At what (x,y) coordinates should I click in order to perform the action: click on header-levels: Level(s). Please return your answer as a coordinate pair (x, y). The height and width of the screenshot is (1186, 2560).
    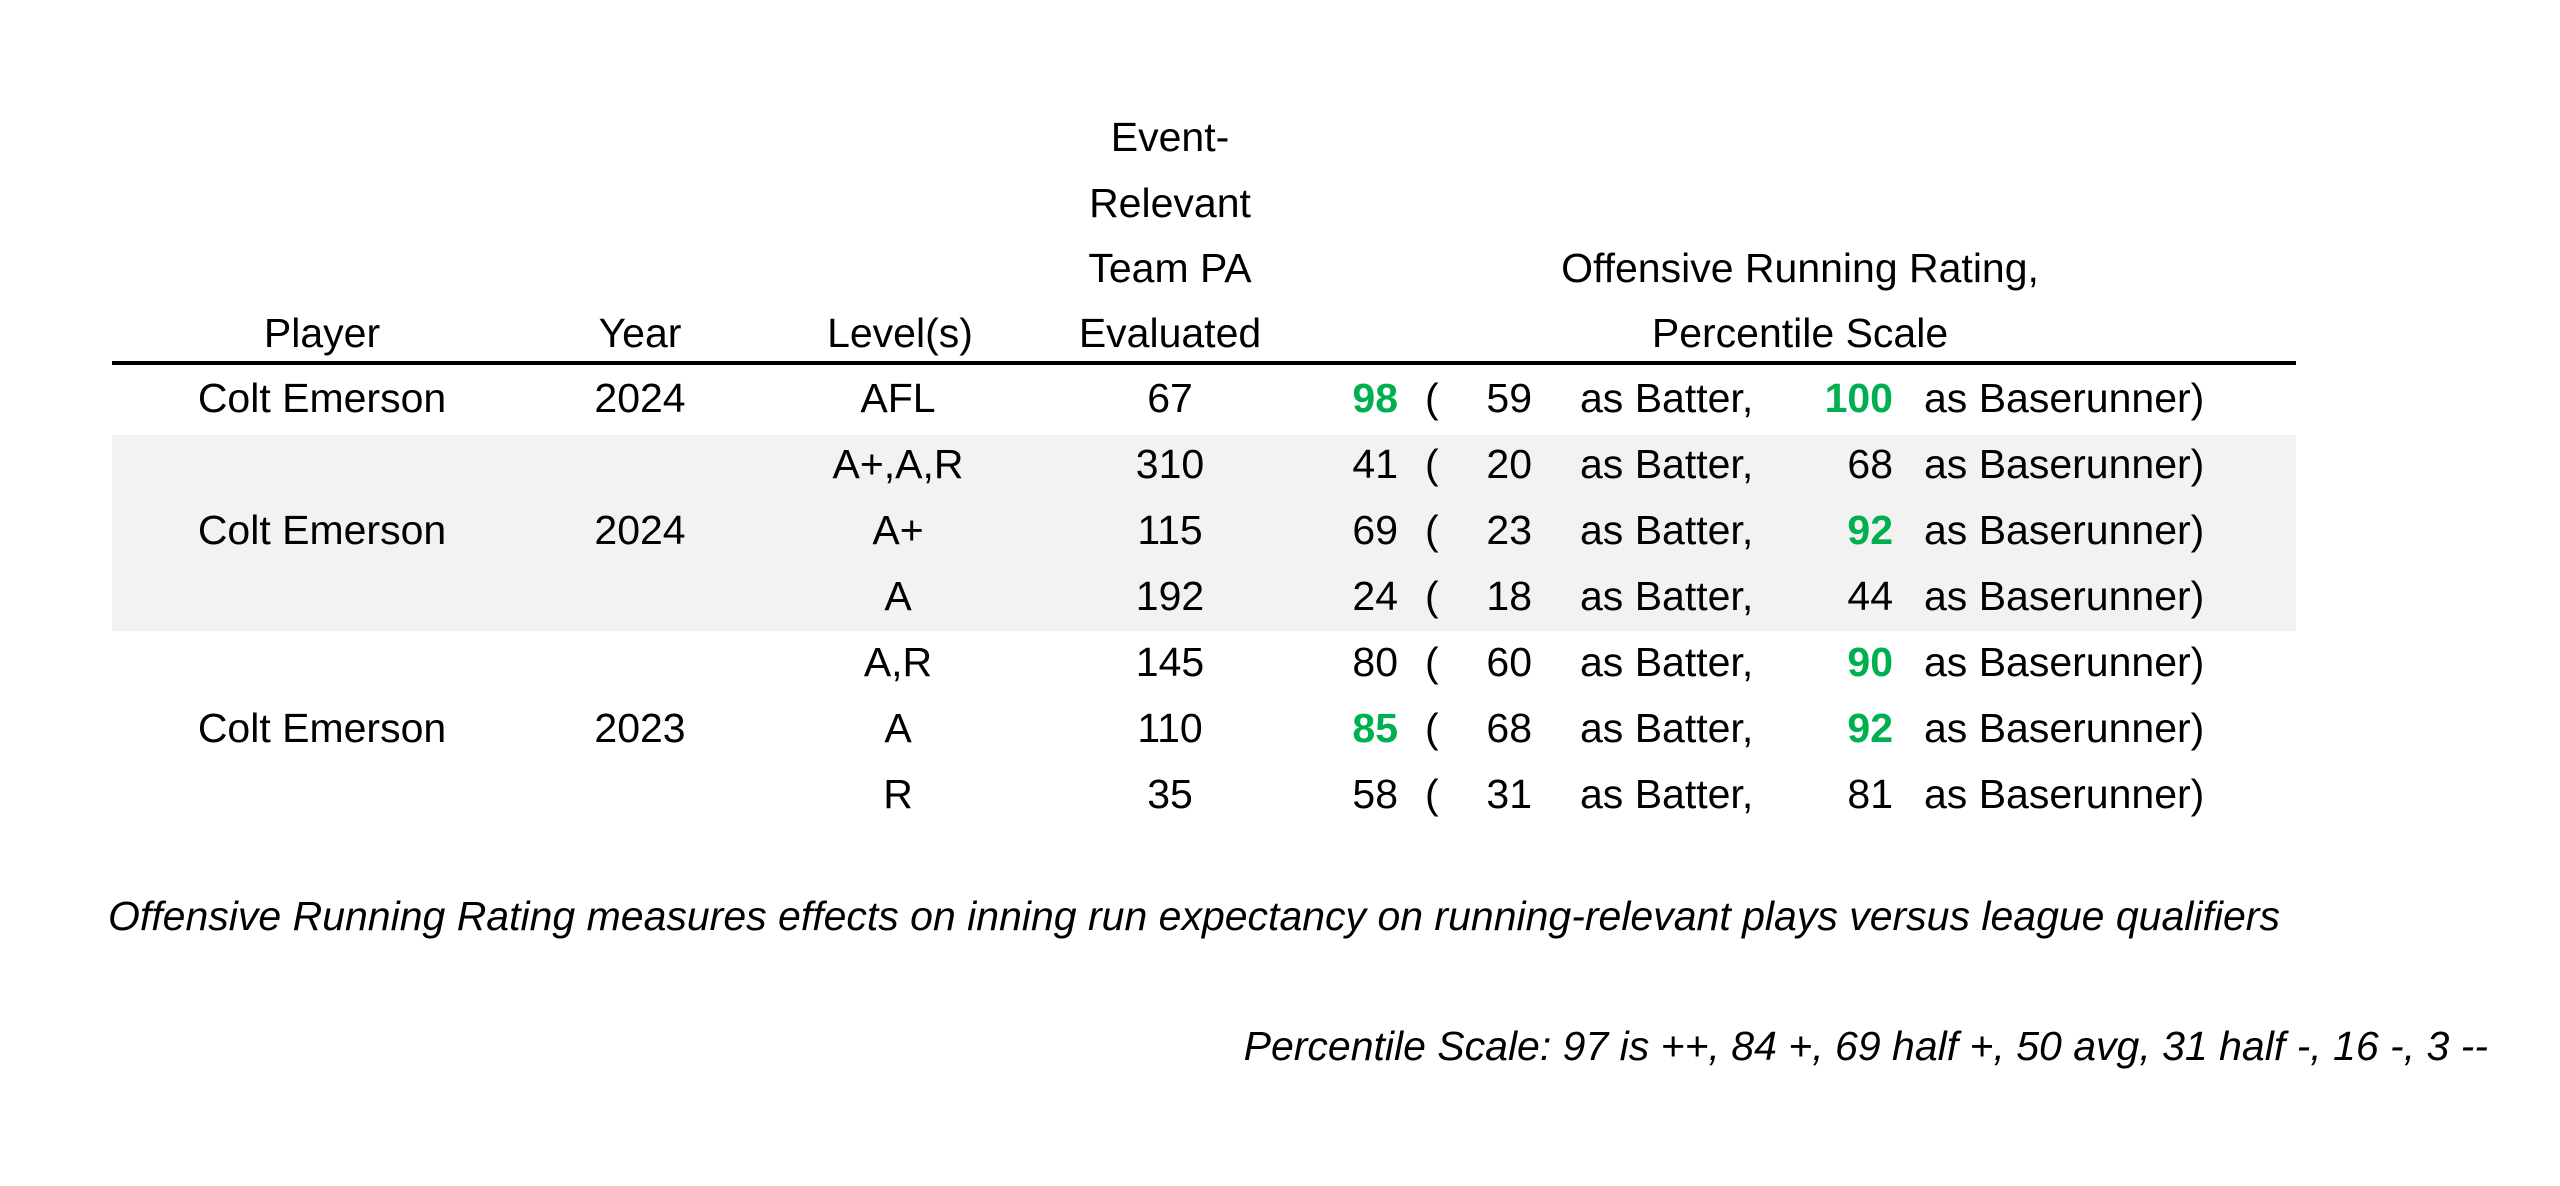
    Looking at the image, I should click on (900, 333).